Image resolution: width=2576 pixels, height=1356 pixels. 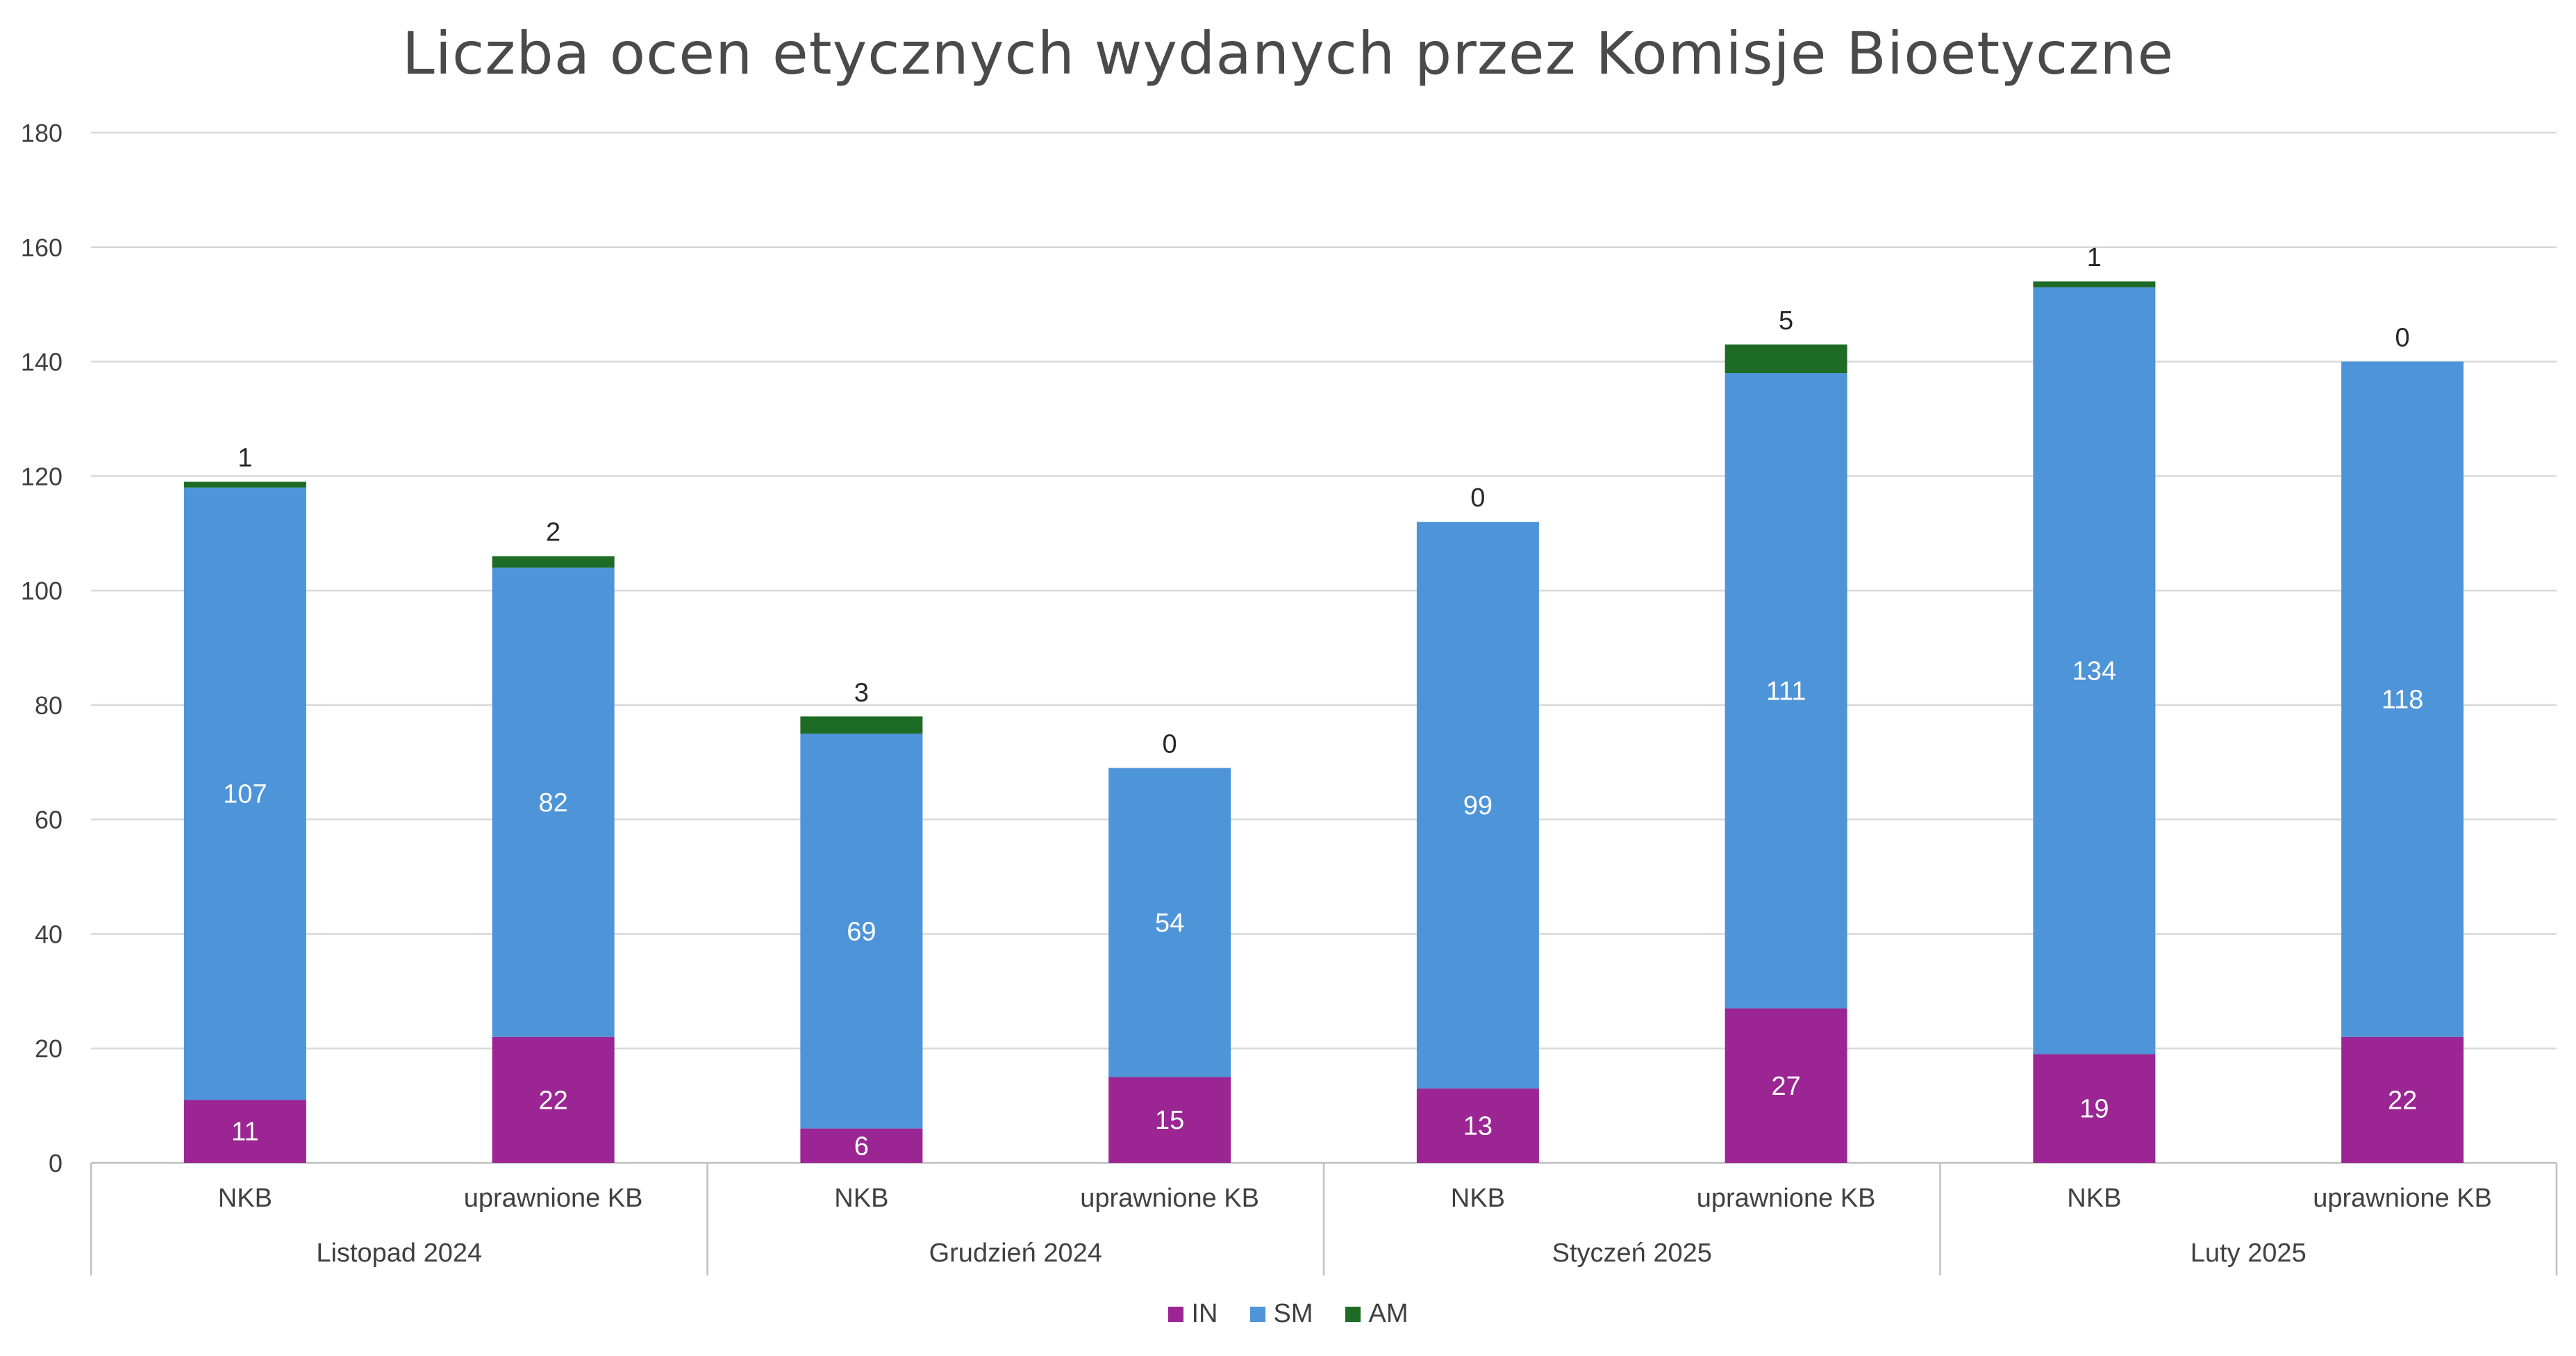 What do you see at coordinates (42, 133) in the screenshot?
I see `y-tick-label: 180` at bounding box center [42, 133].